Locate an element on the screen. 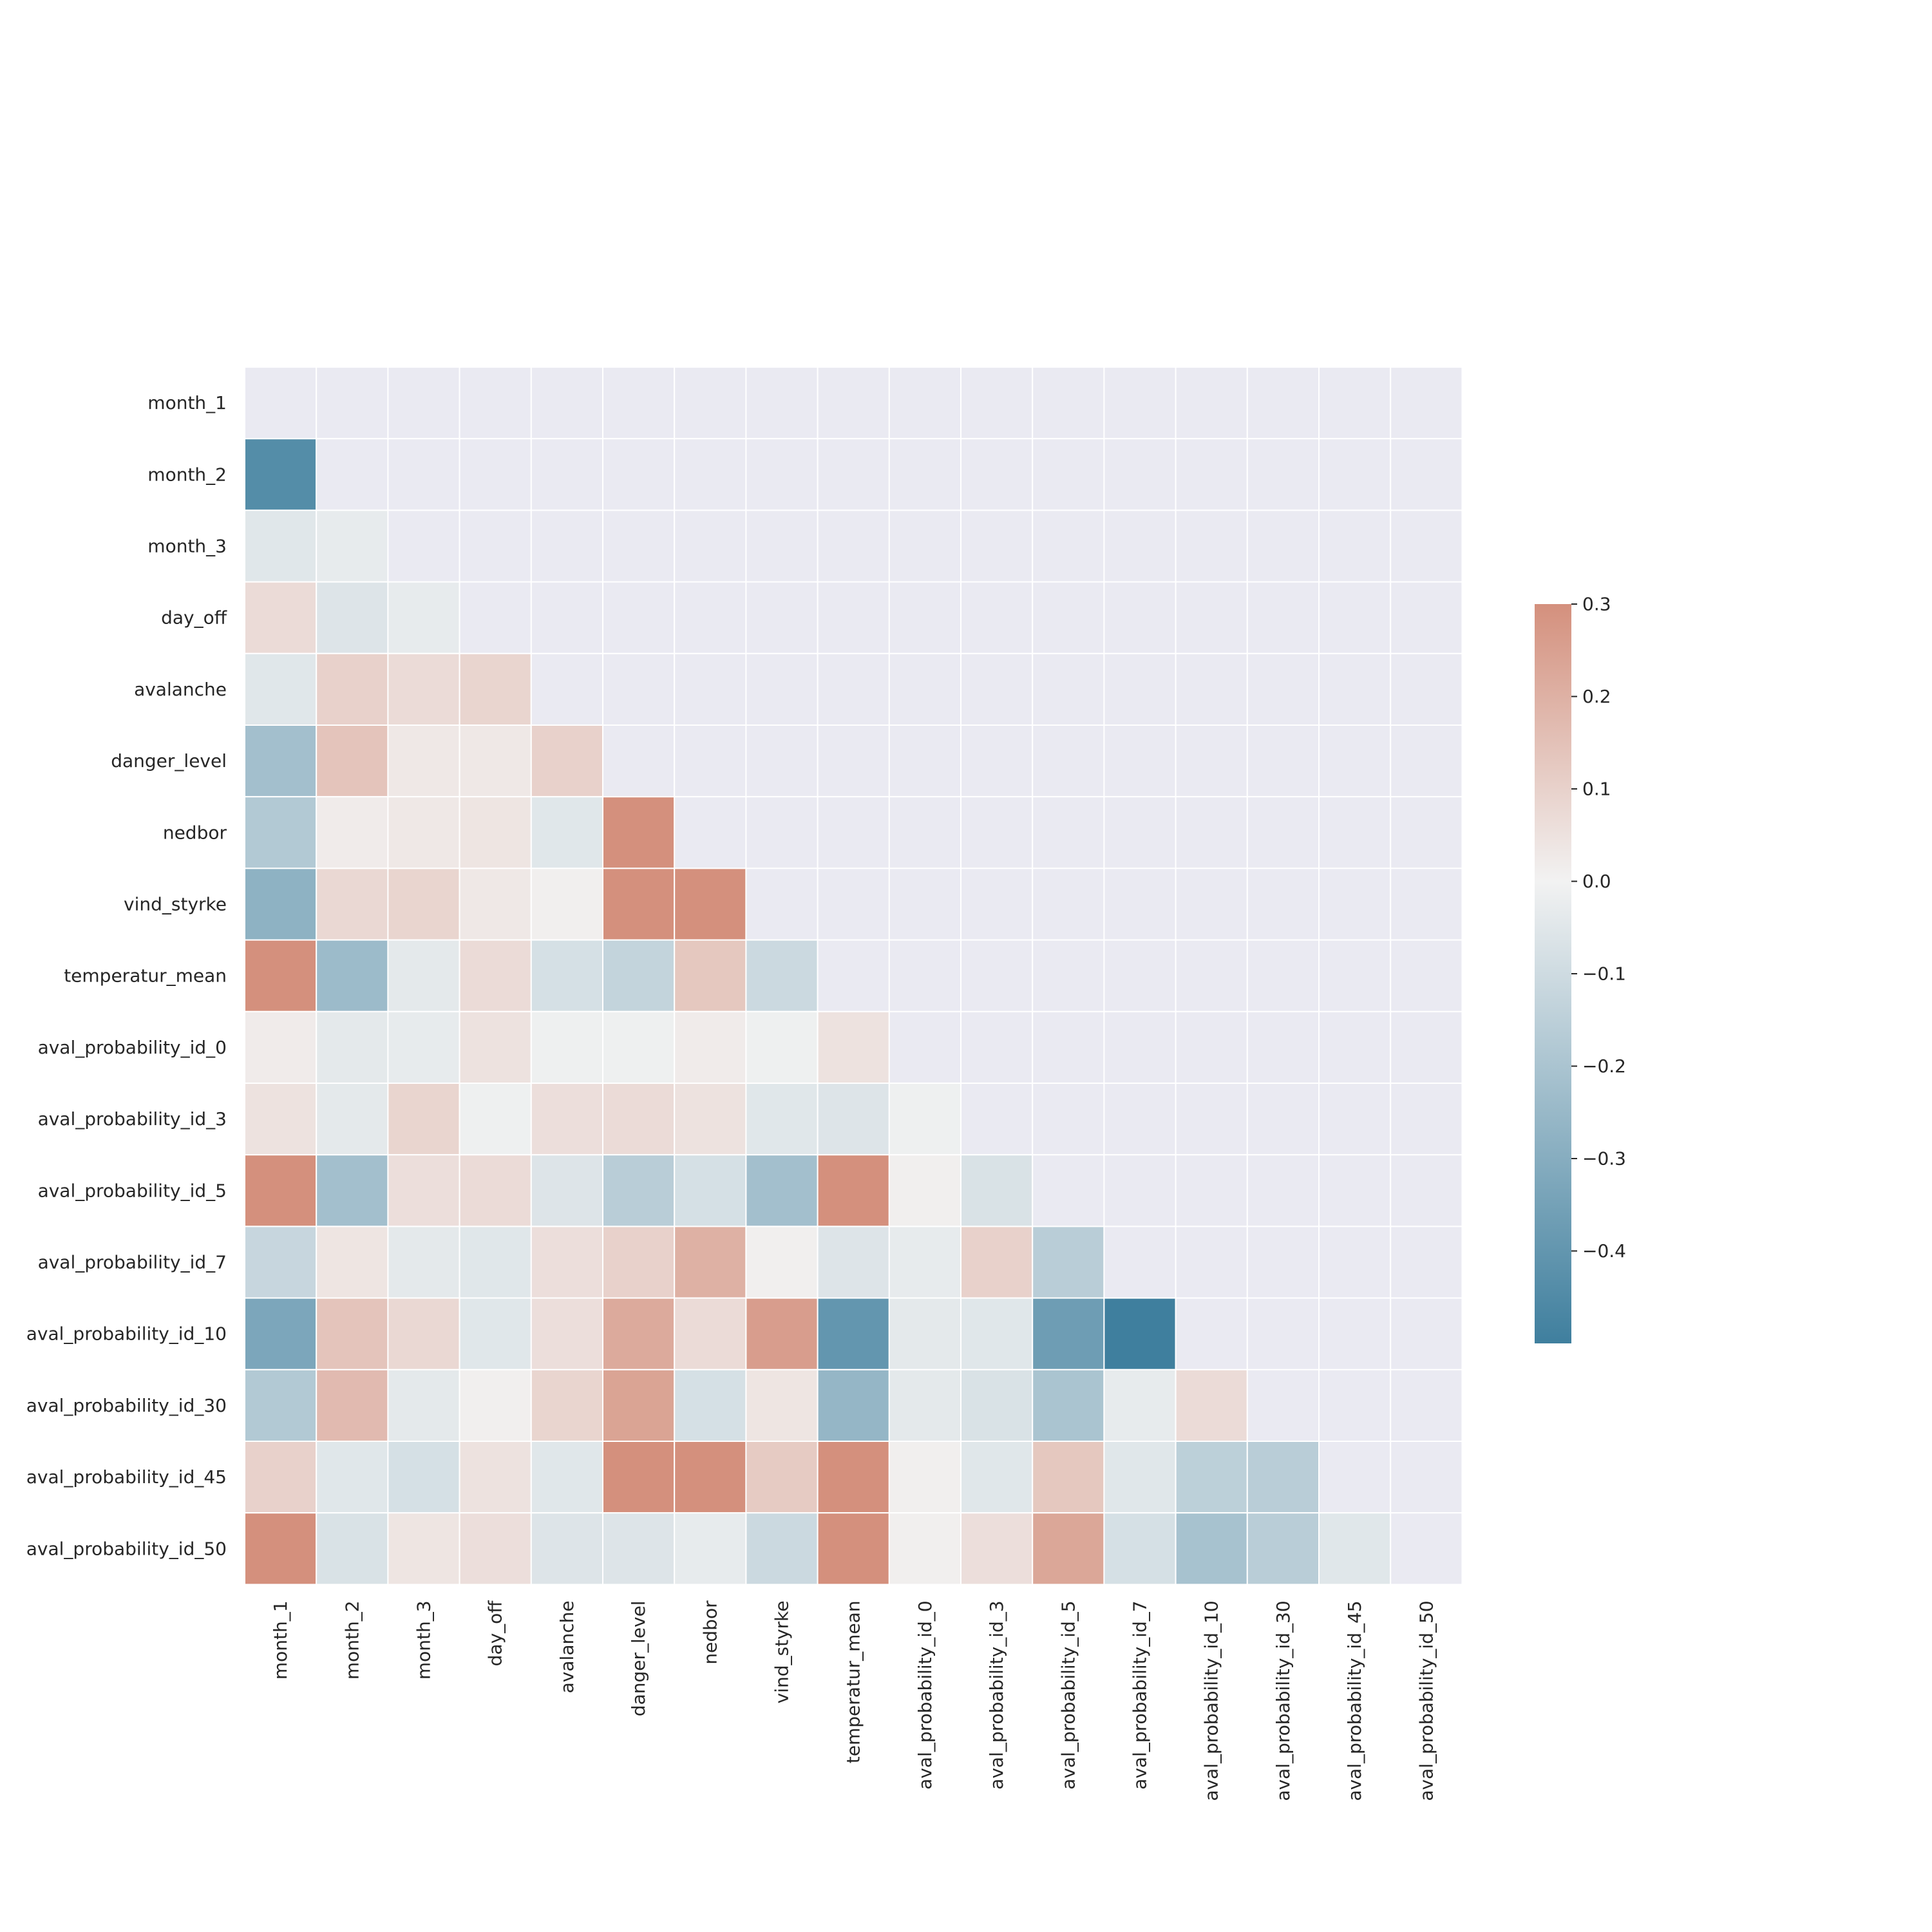 Image resolution: width=1932 pixels, height=1932 pixels. colorbar-tick-label: 0.1 is located at coordinates (1597, 789).